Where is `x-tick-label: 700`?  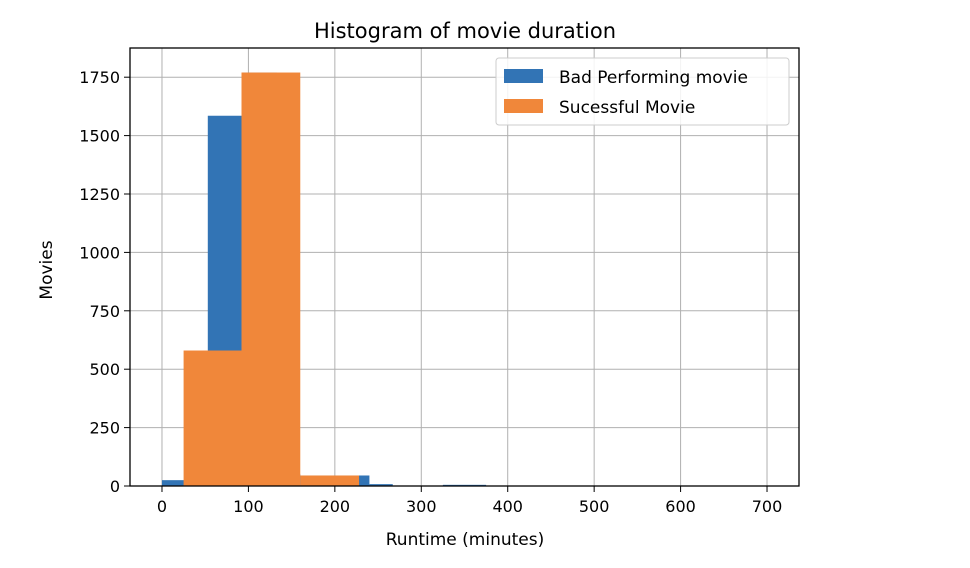 x-tick-label: 700 is located at coordinates (767, 506).